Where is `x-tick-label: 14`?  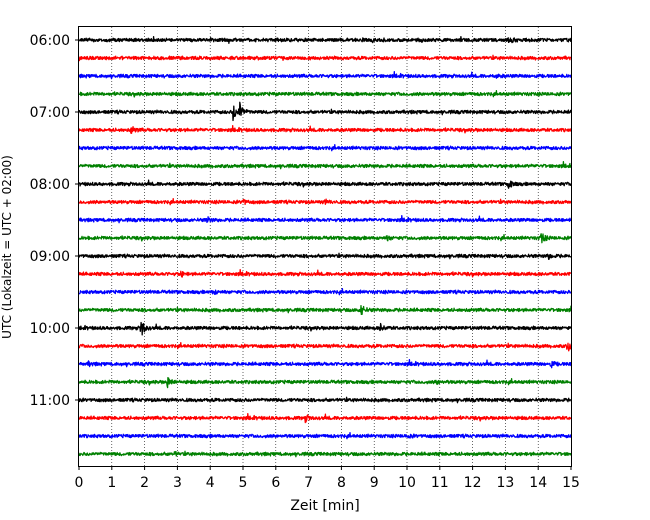 x-tick-label: 14 is located at coordinates (538, 483).